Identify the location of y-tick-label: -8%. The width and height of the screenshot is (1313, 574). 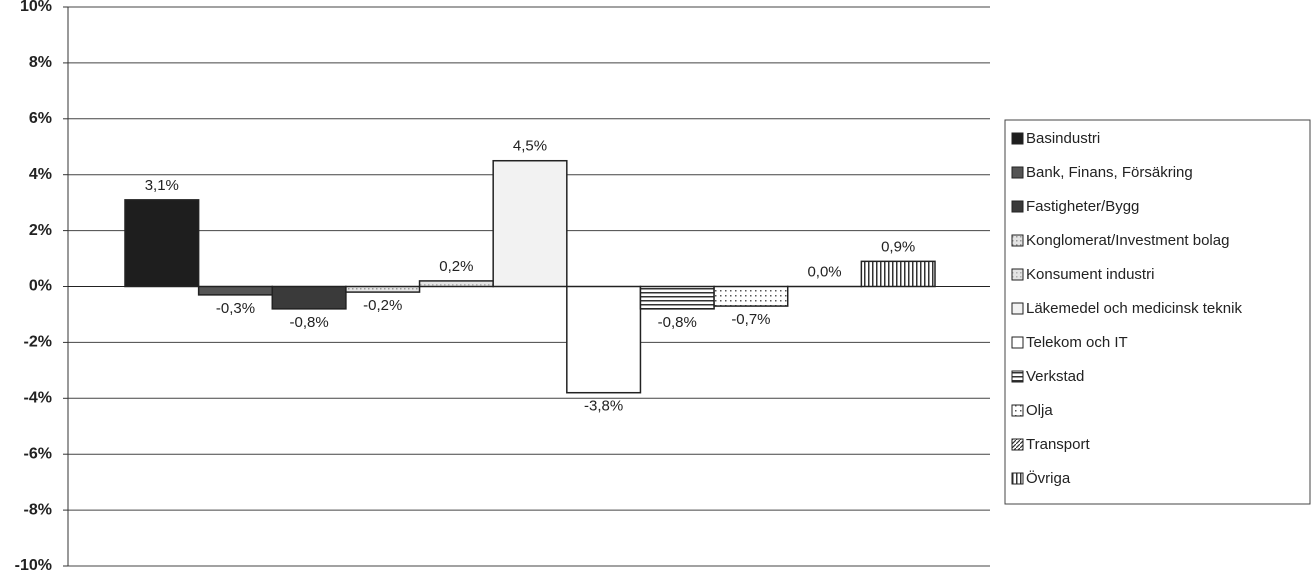
(38, 509).